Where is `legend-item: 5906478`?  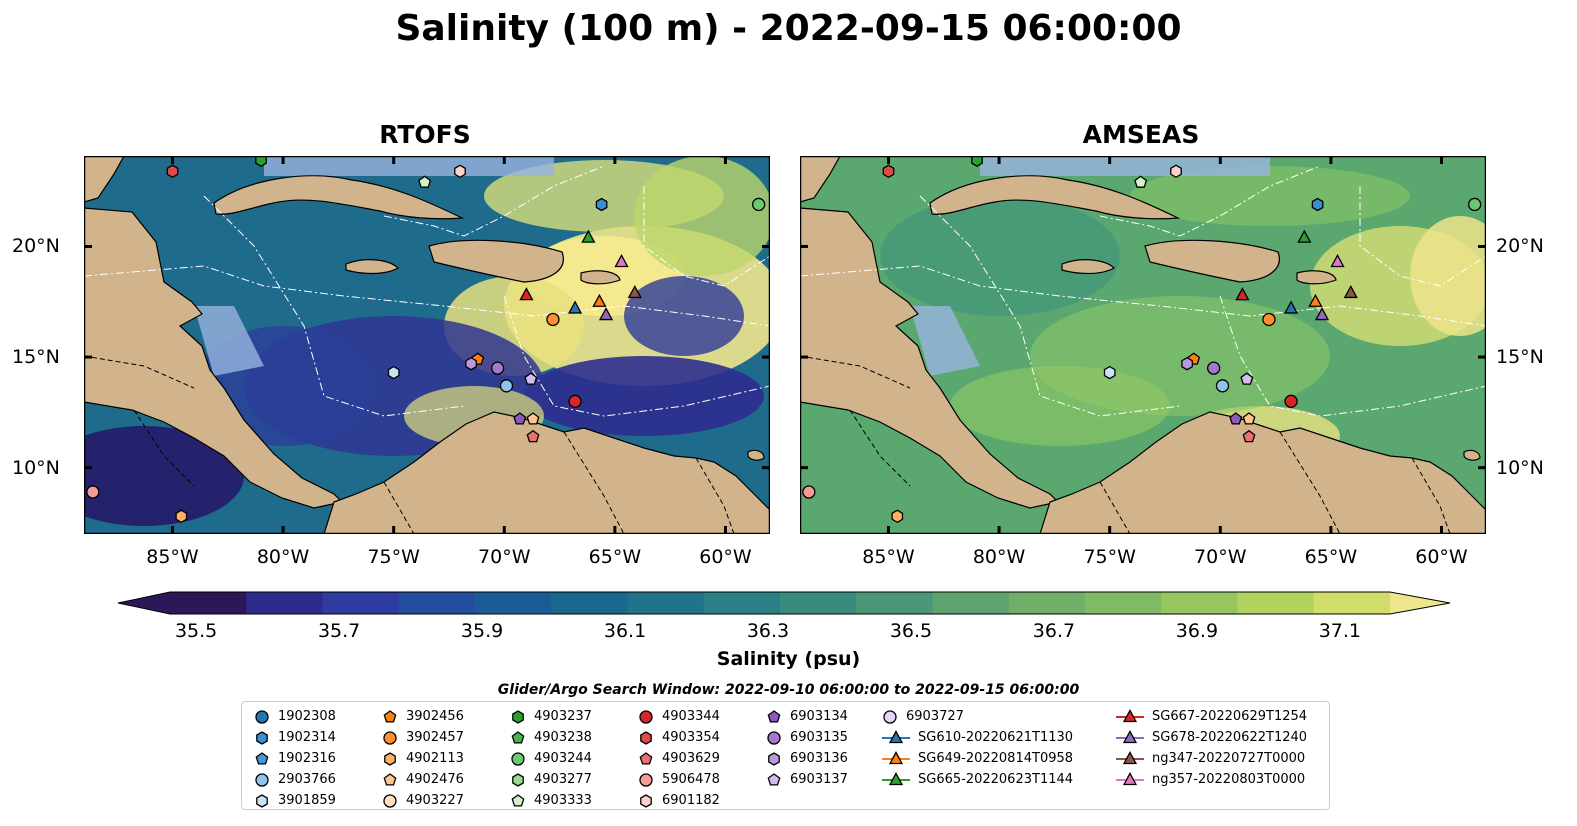 legend-item: 5906478 is located at coordinates (679, 779).